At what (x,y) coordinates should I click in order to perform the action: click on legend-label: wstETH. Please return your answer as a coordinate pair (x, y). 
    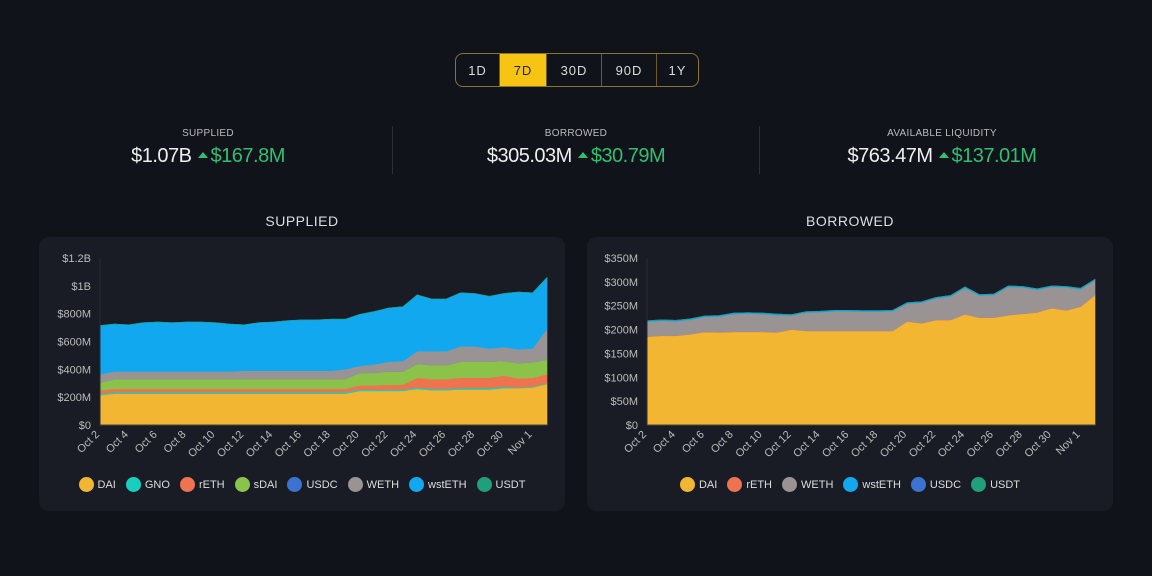
    Looking at the image, I should click on (881, 484).